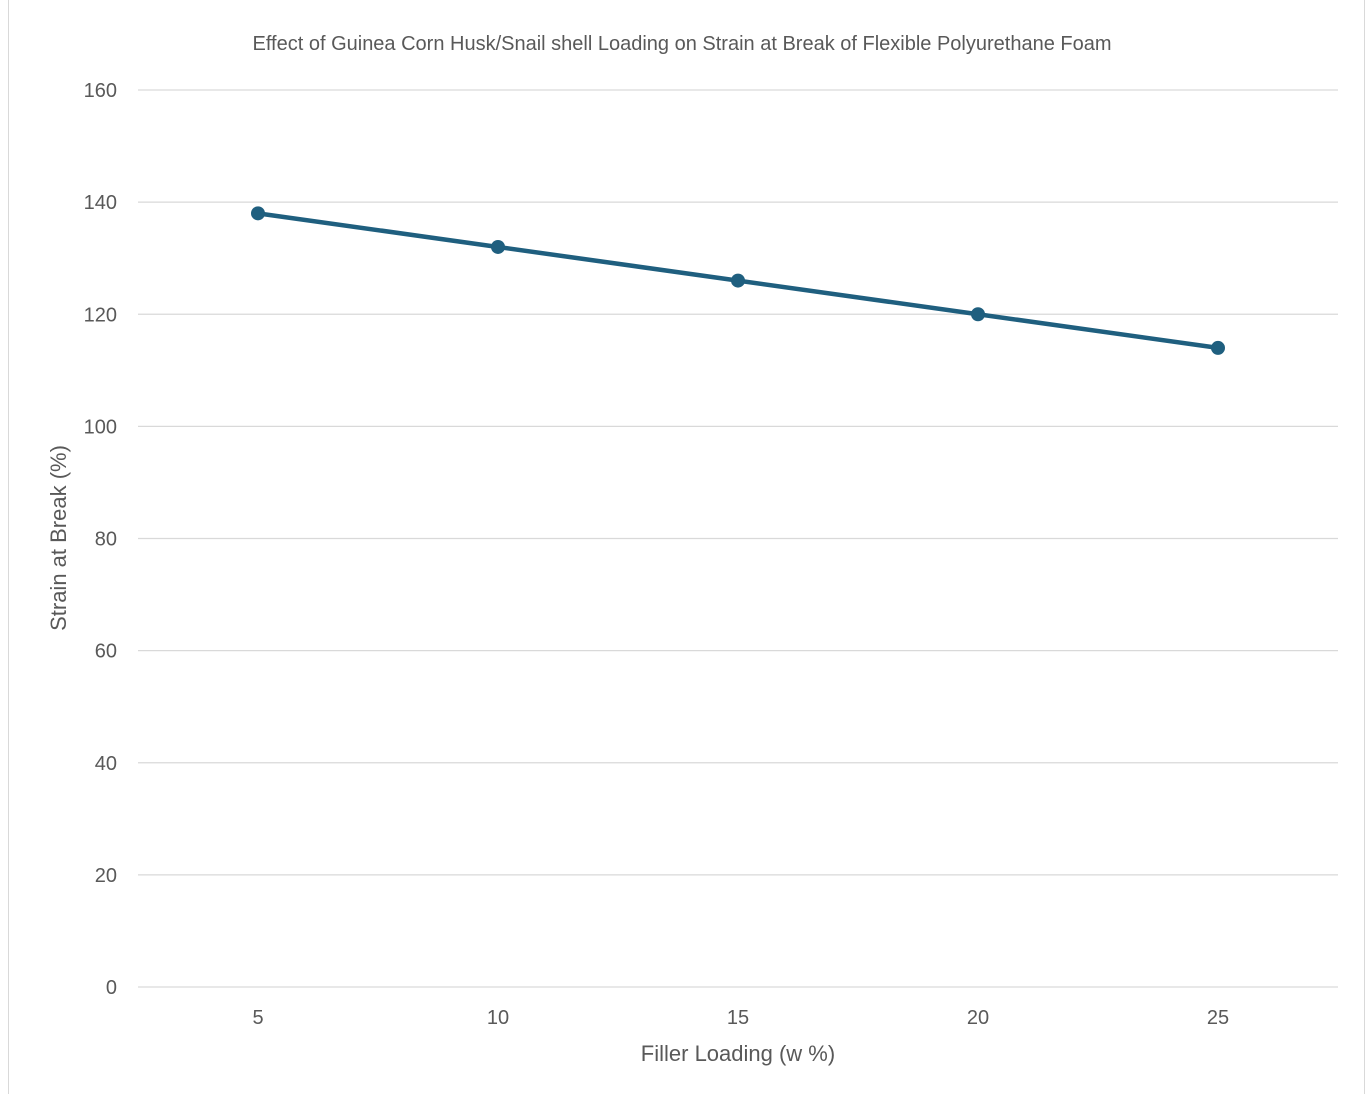 Image resolution: width=1366 pixels, height=1095 pixels. What do you see at coordinates (106, 540) in the screenshot?
I see `y-tick-label: 80` at bounding box center [106, 540].